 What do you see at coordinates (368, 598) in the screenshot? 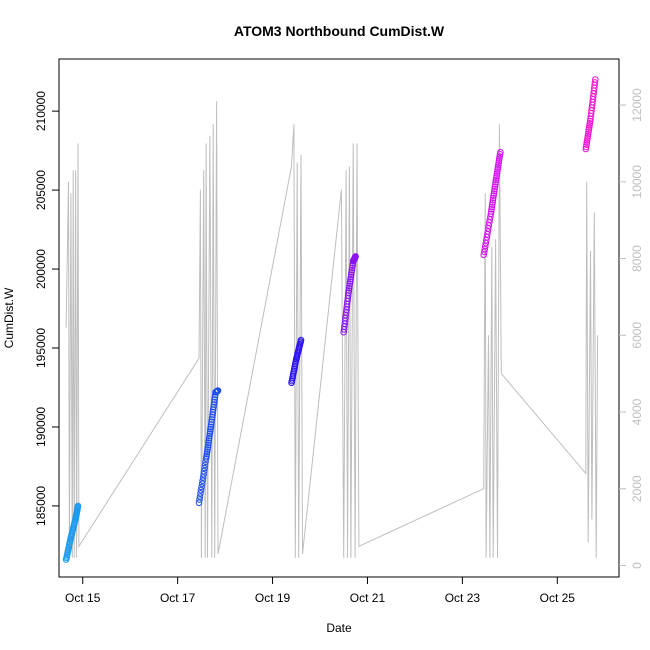
I see `x-tick-label: Oct 21` at bounding box center [368, 598].